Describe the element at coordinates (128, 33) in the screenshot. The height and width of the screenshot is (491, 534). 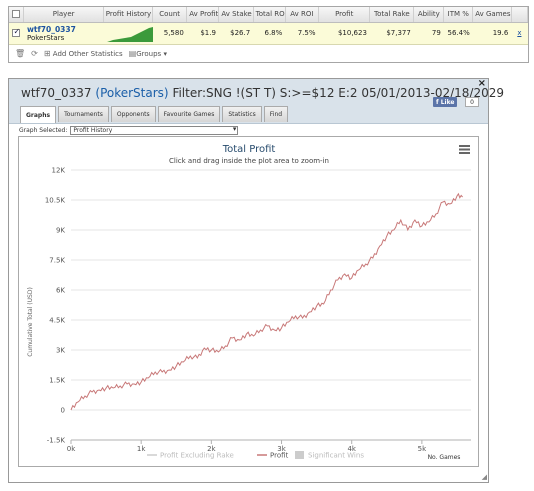
I see `profit-sparkline` at that location.